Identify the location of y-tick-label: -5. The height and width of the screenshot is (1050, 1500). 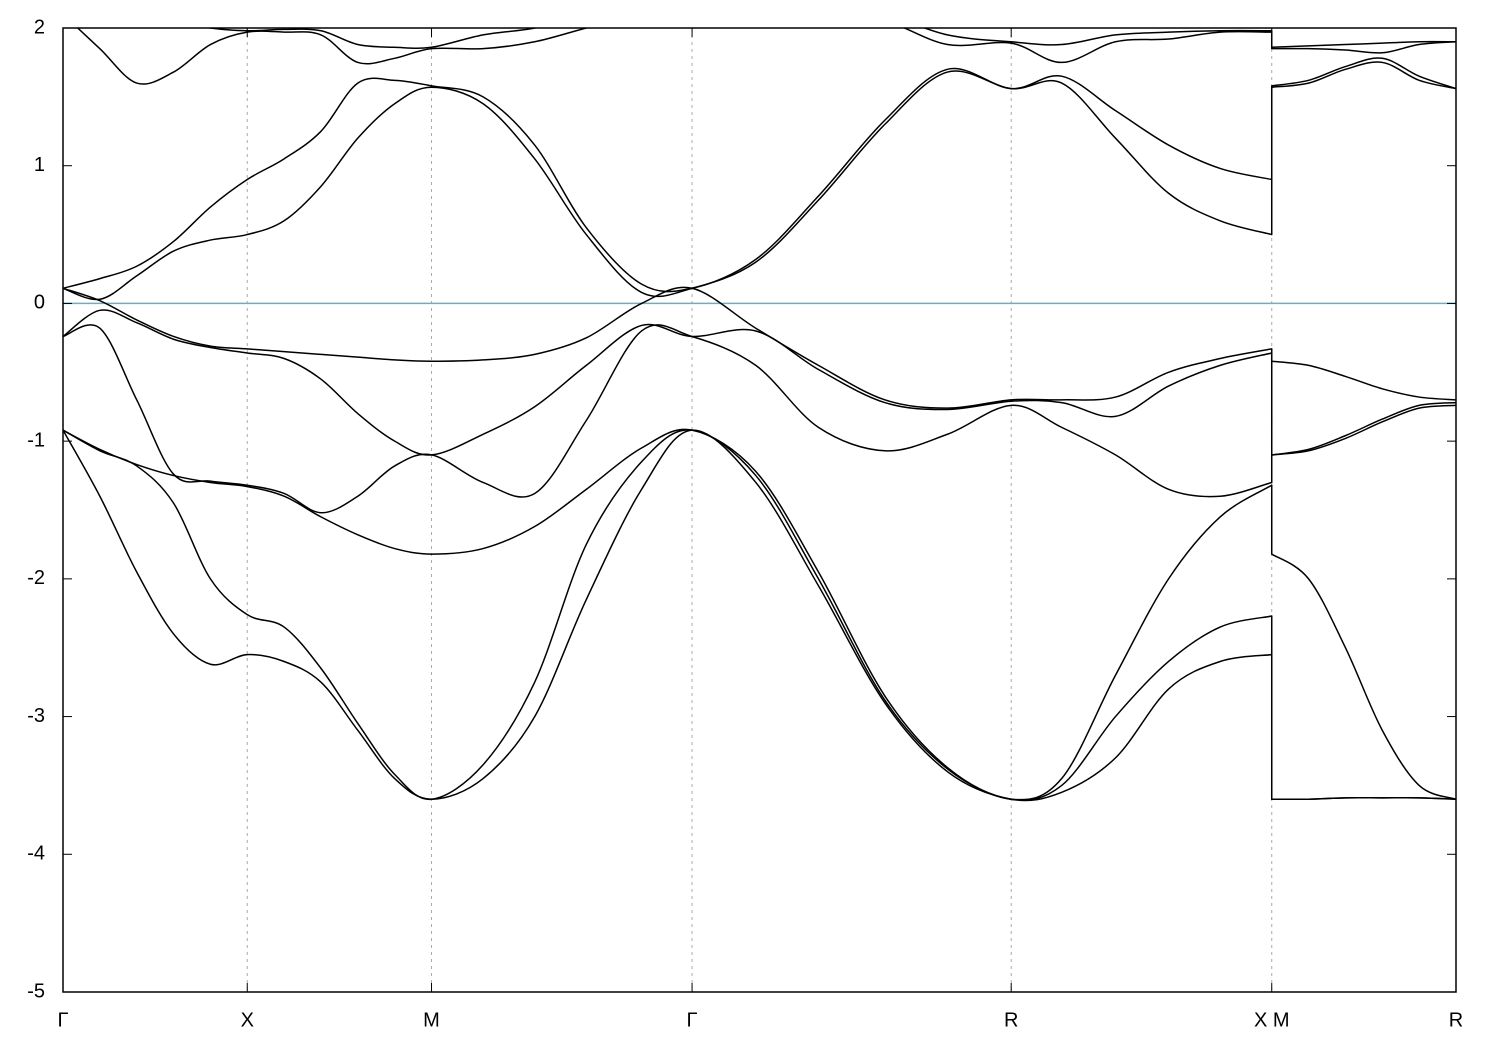
(36, 991).